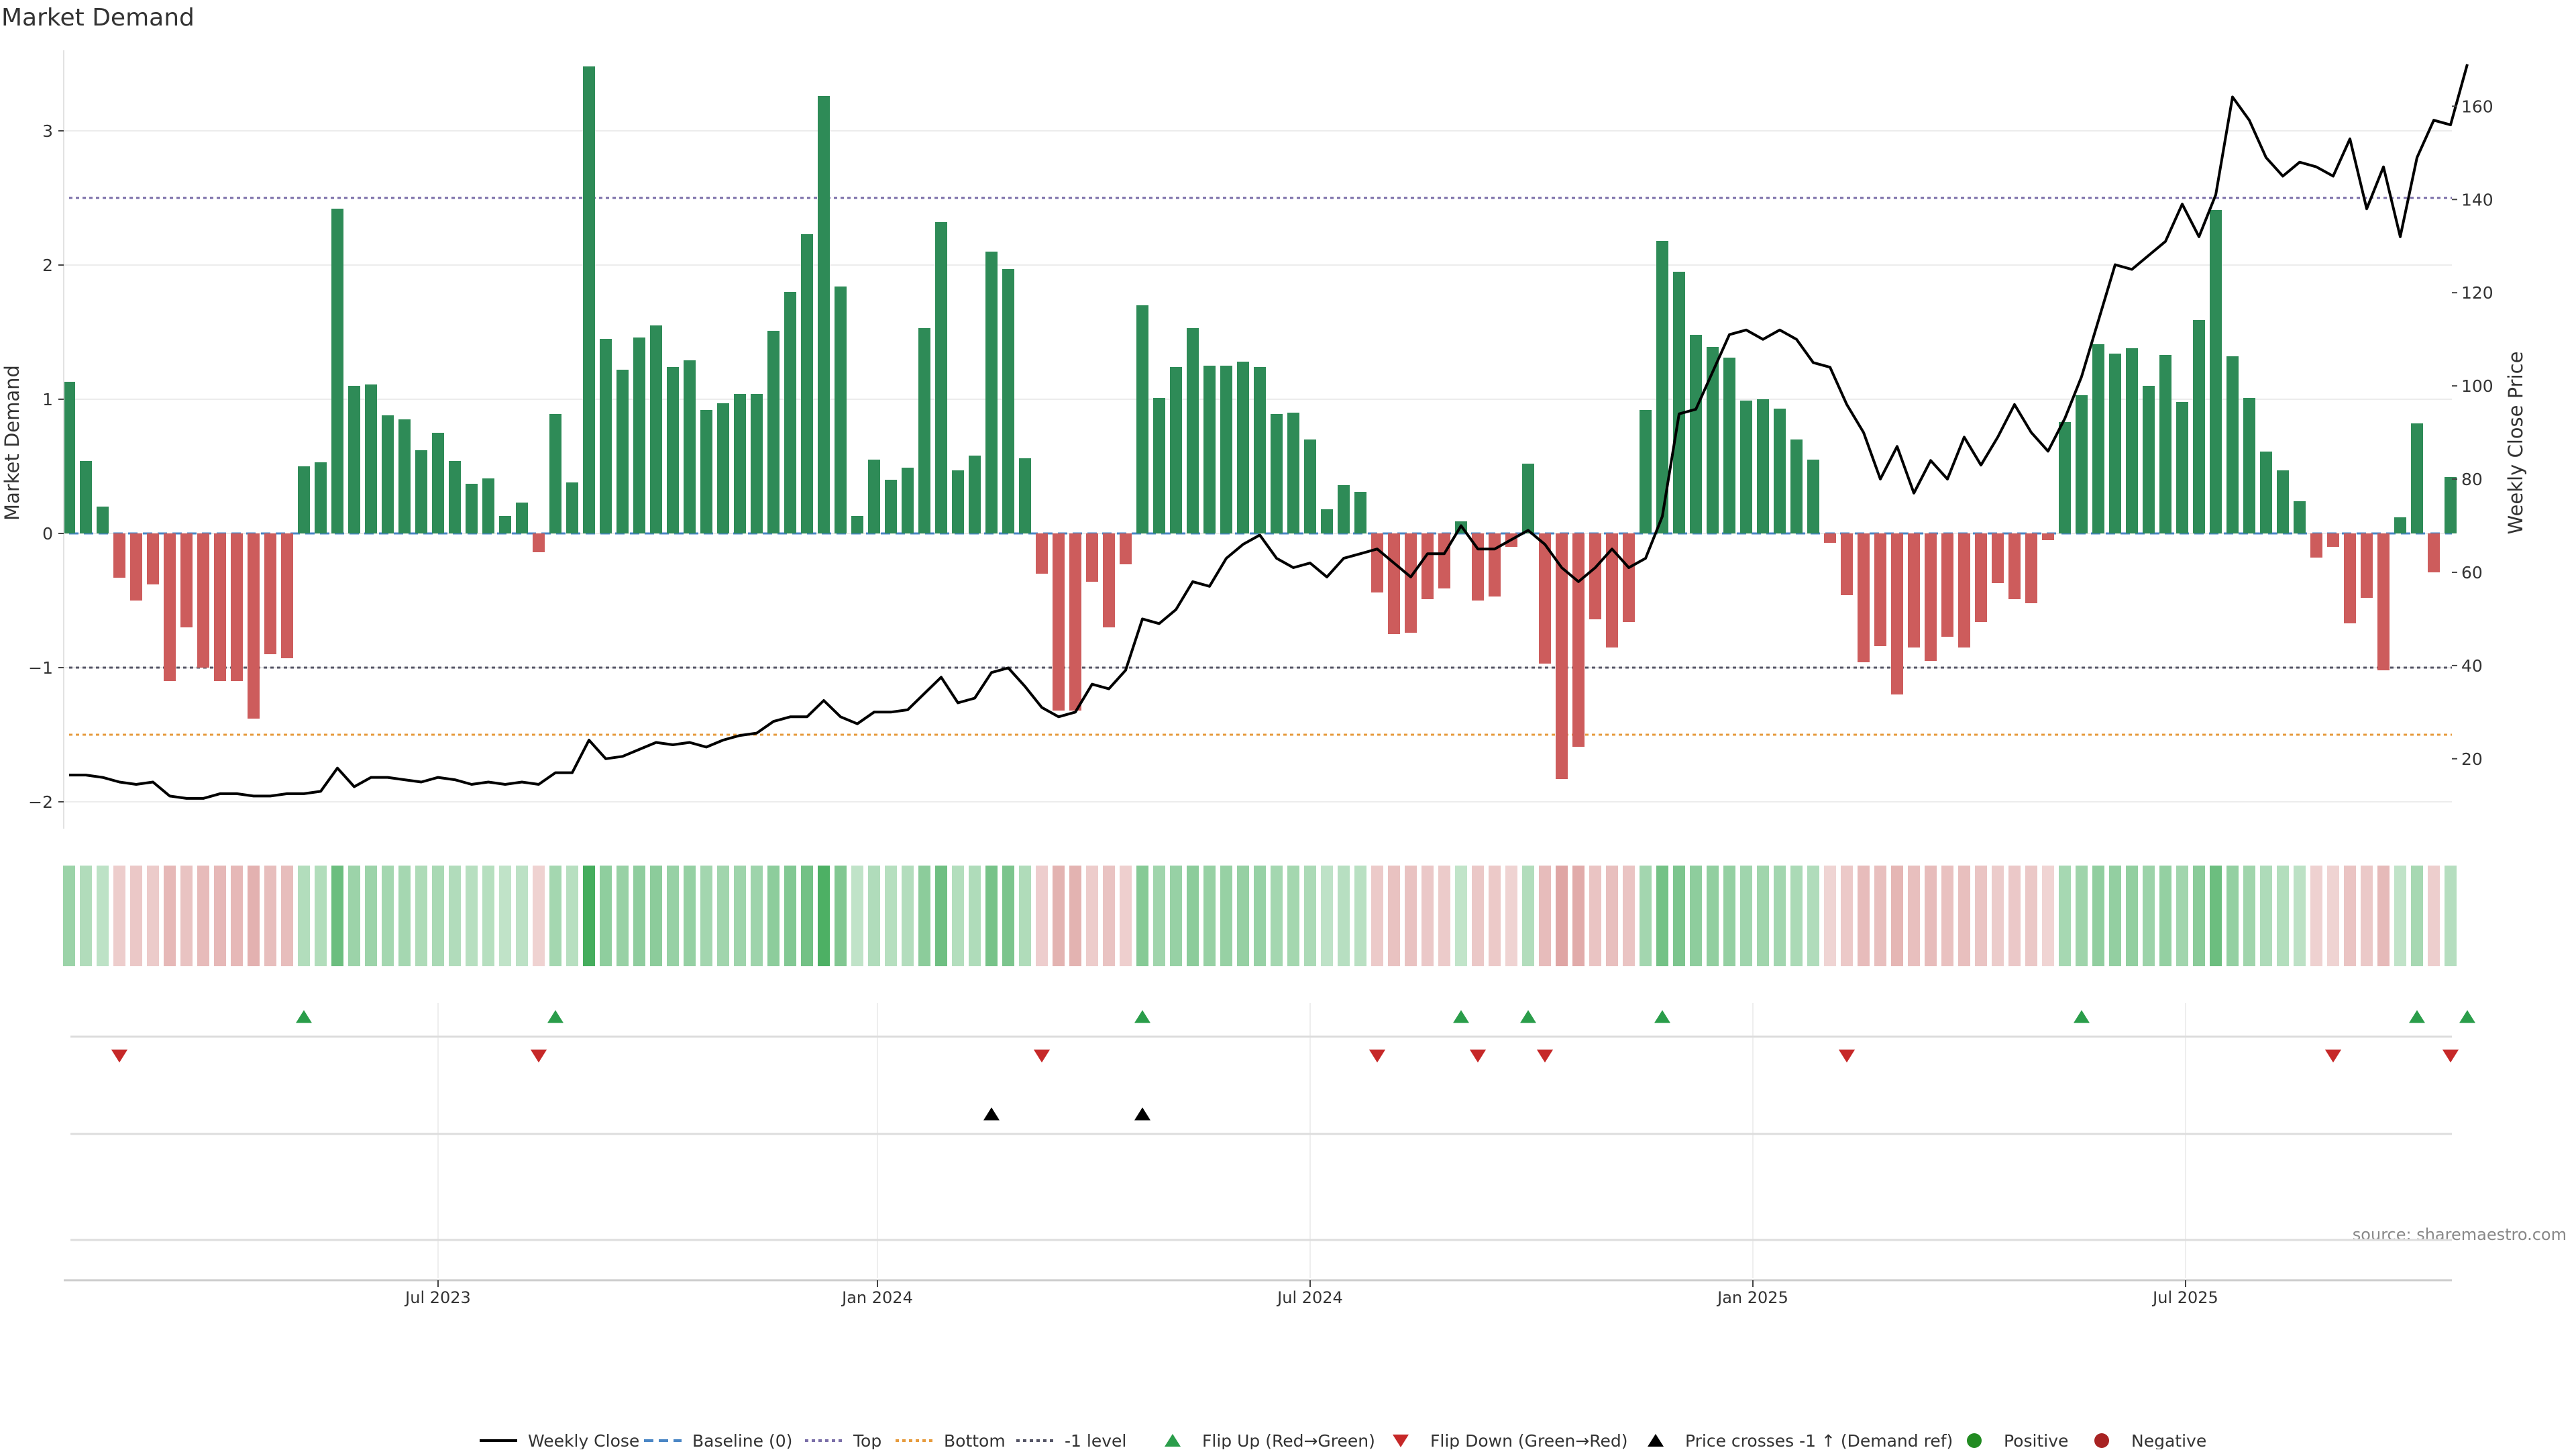 This screenshot has height=1452, width=2576. Describe the element at coordinates (47, 533) in the screenshot. I see `left-tick-label: 0` at that location.